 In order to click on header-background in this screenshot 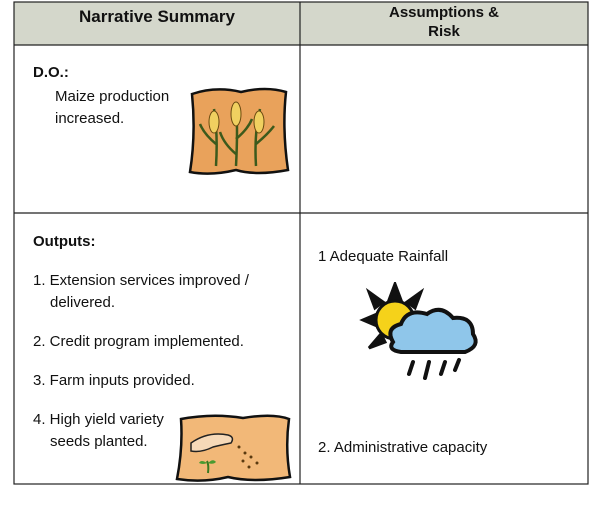, I will do `click(301, 23)`.